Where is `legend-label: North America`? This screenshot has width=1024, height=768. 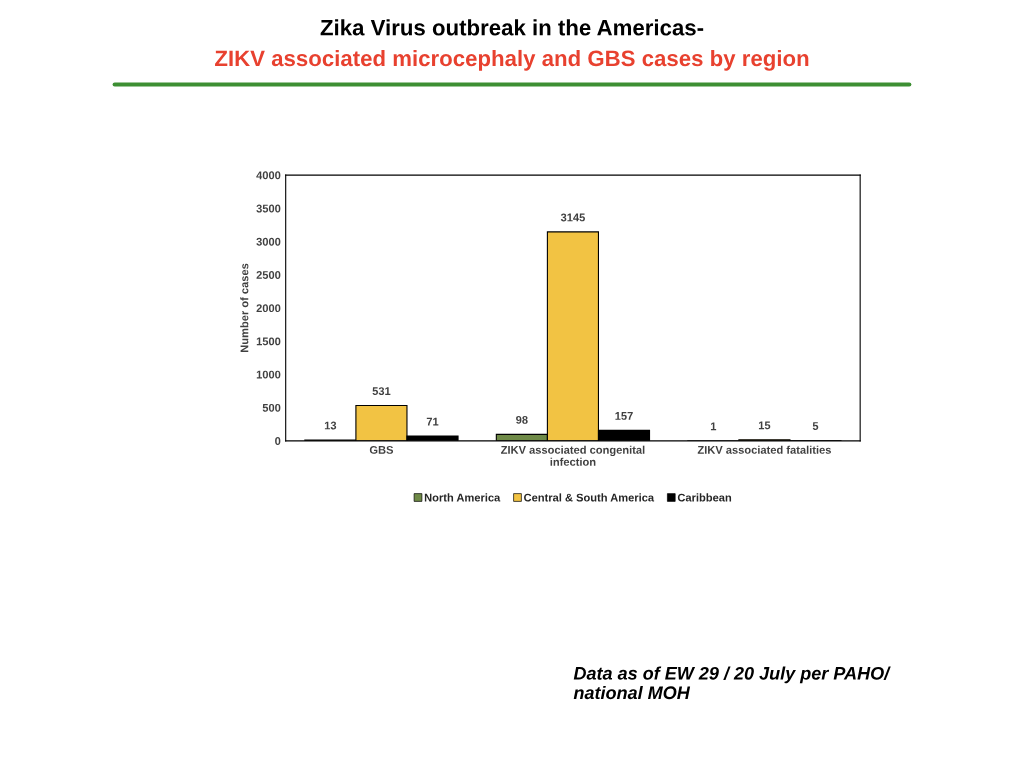 legend-label: North America is located at coordinates (462, 497).